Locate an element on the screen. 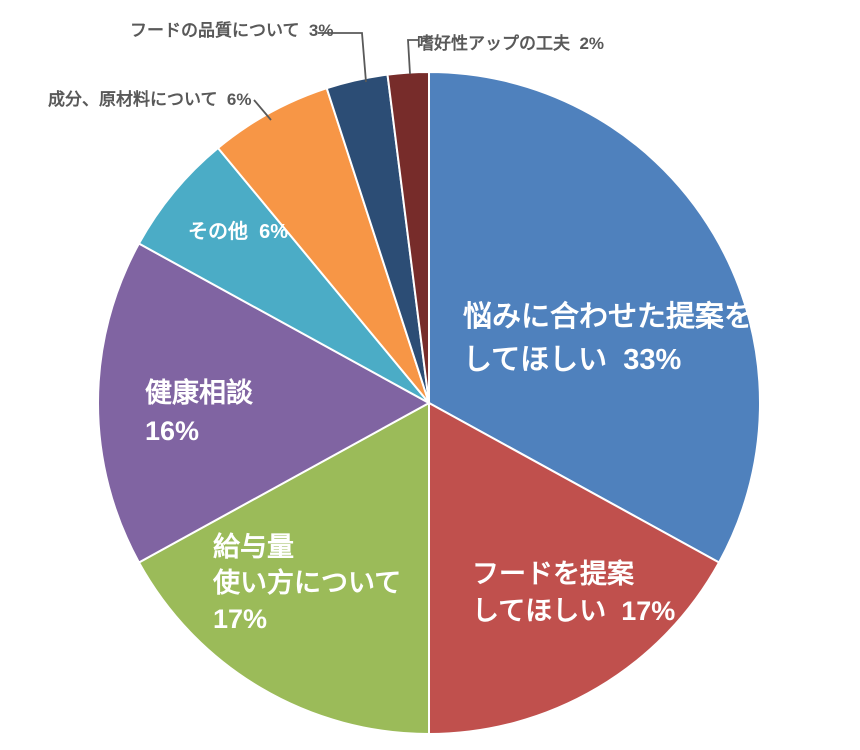 The image size is (860, 750). slice-label-1: フードを提案してほしい 17% is located at coordinates (573, 593).